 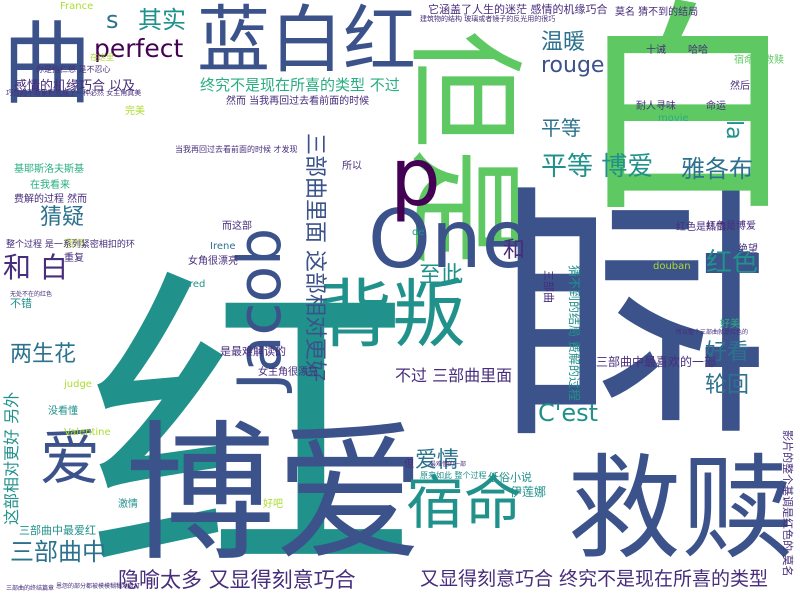 I want to click on word-cest: C'est, so click(x=568, y=413).